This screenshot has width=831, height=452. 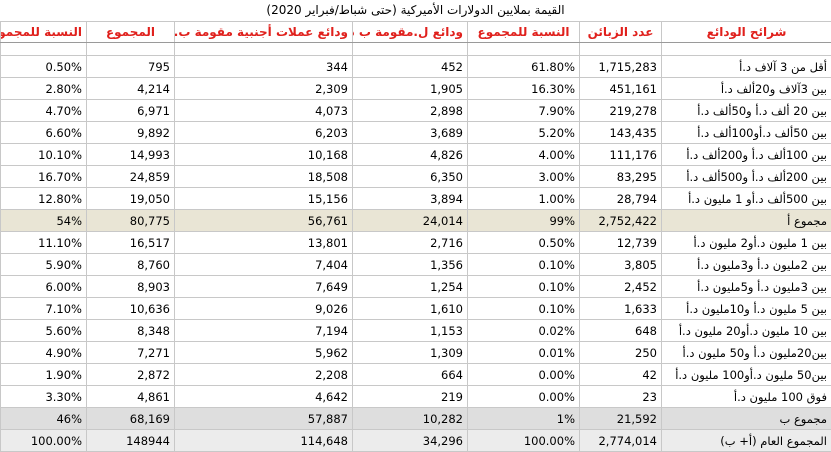 What do you see at coordinates (746, 397) in the screenshot?
I see `cell-deposit-bracket: فوق 100 مليون د.أ` at bounding box center [746, 397].